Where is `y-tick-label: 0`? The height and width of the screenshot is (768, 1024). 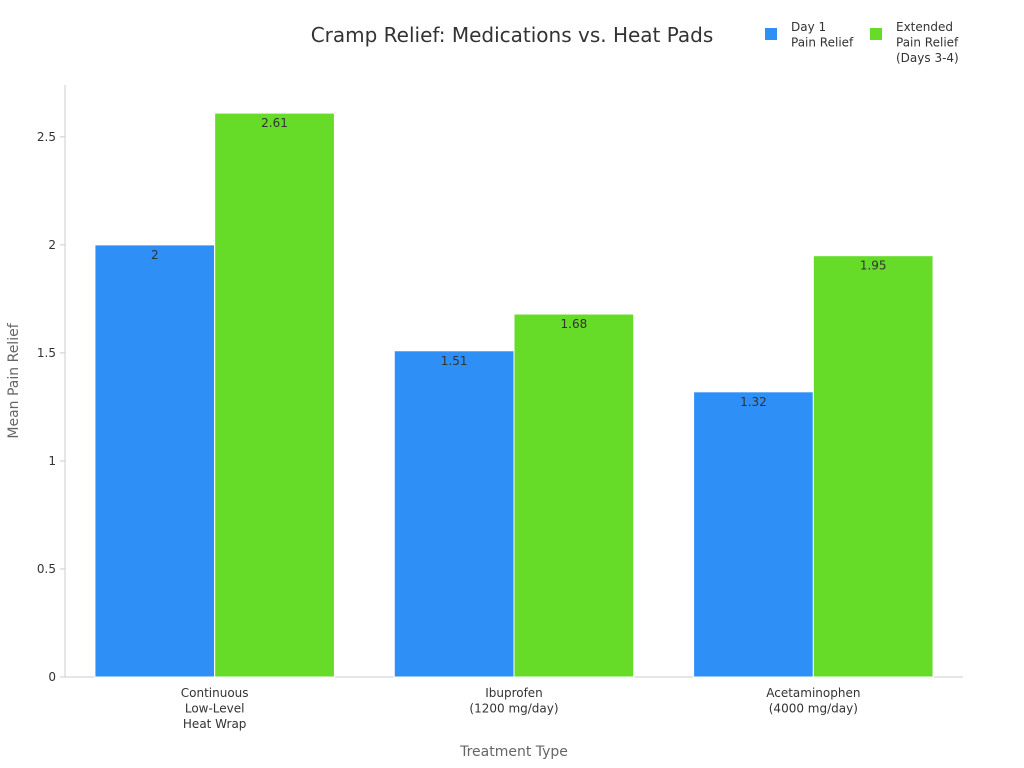
y-tick-label: 0 is located at coordinates (52, 677).